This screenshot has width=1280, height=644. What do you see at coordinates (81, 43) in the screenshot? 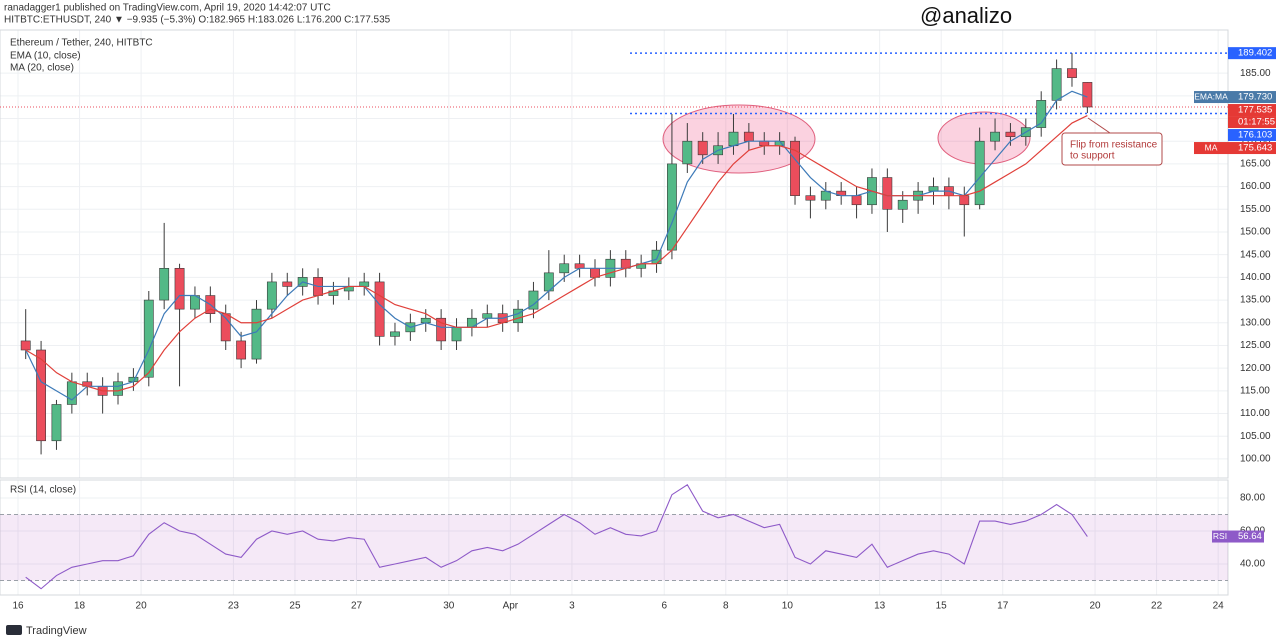
I see `chart-title: Ethereum / Tether, 240, HITBTC` at bounding box center [81, 43].